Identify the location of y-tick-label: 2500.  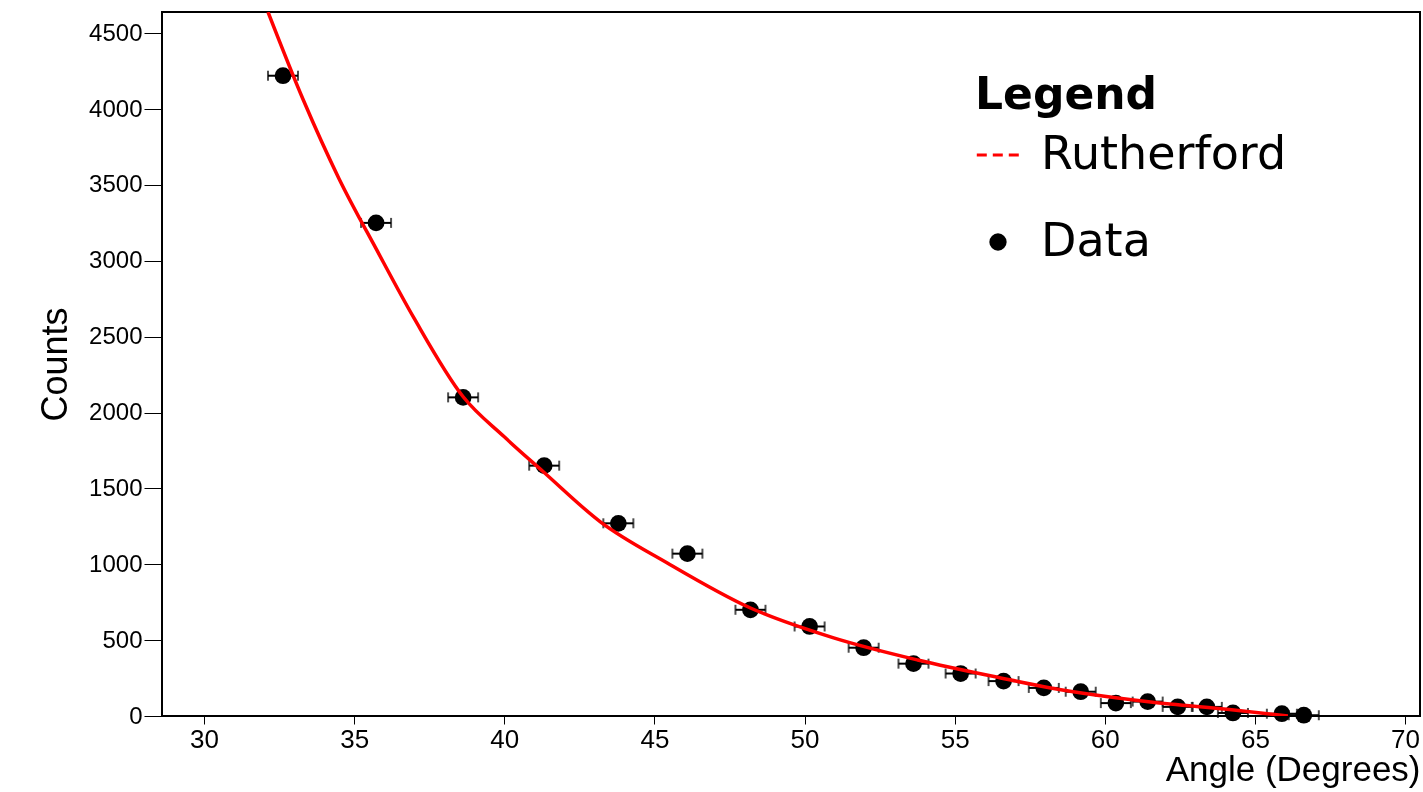
(116, 336).